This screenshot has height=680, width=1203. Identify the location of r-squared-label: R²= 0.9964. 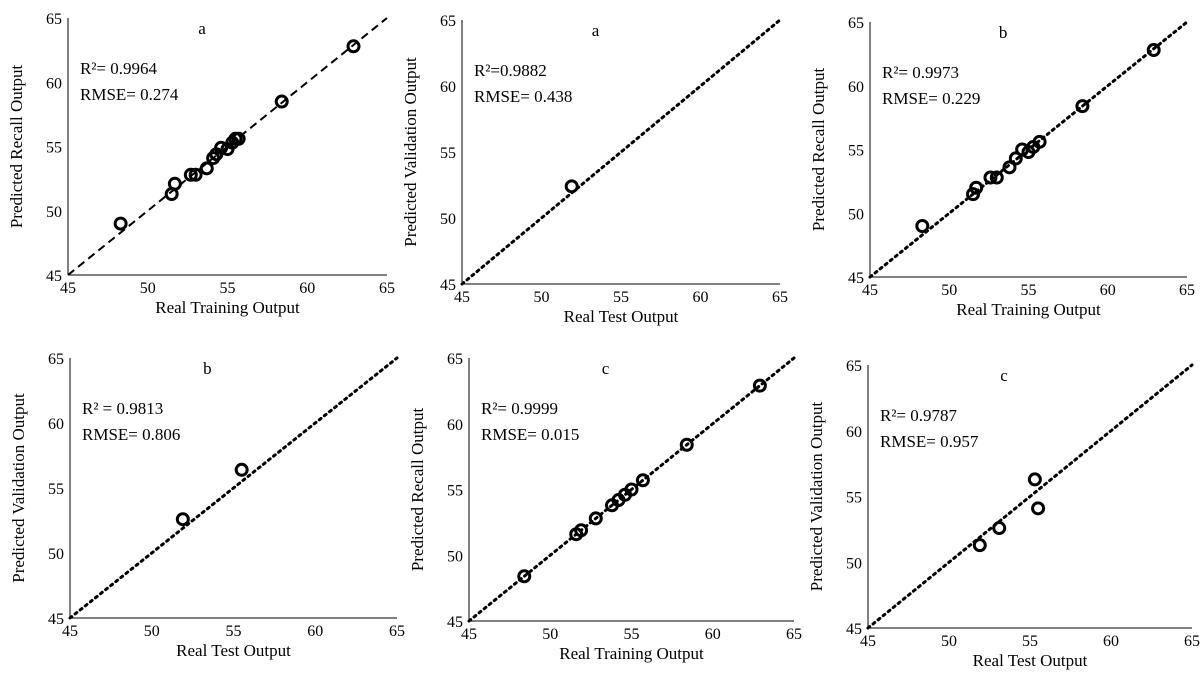
(119, 68).